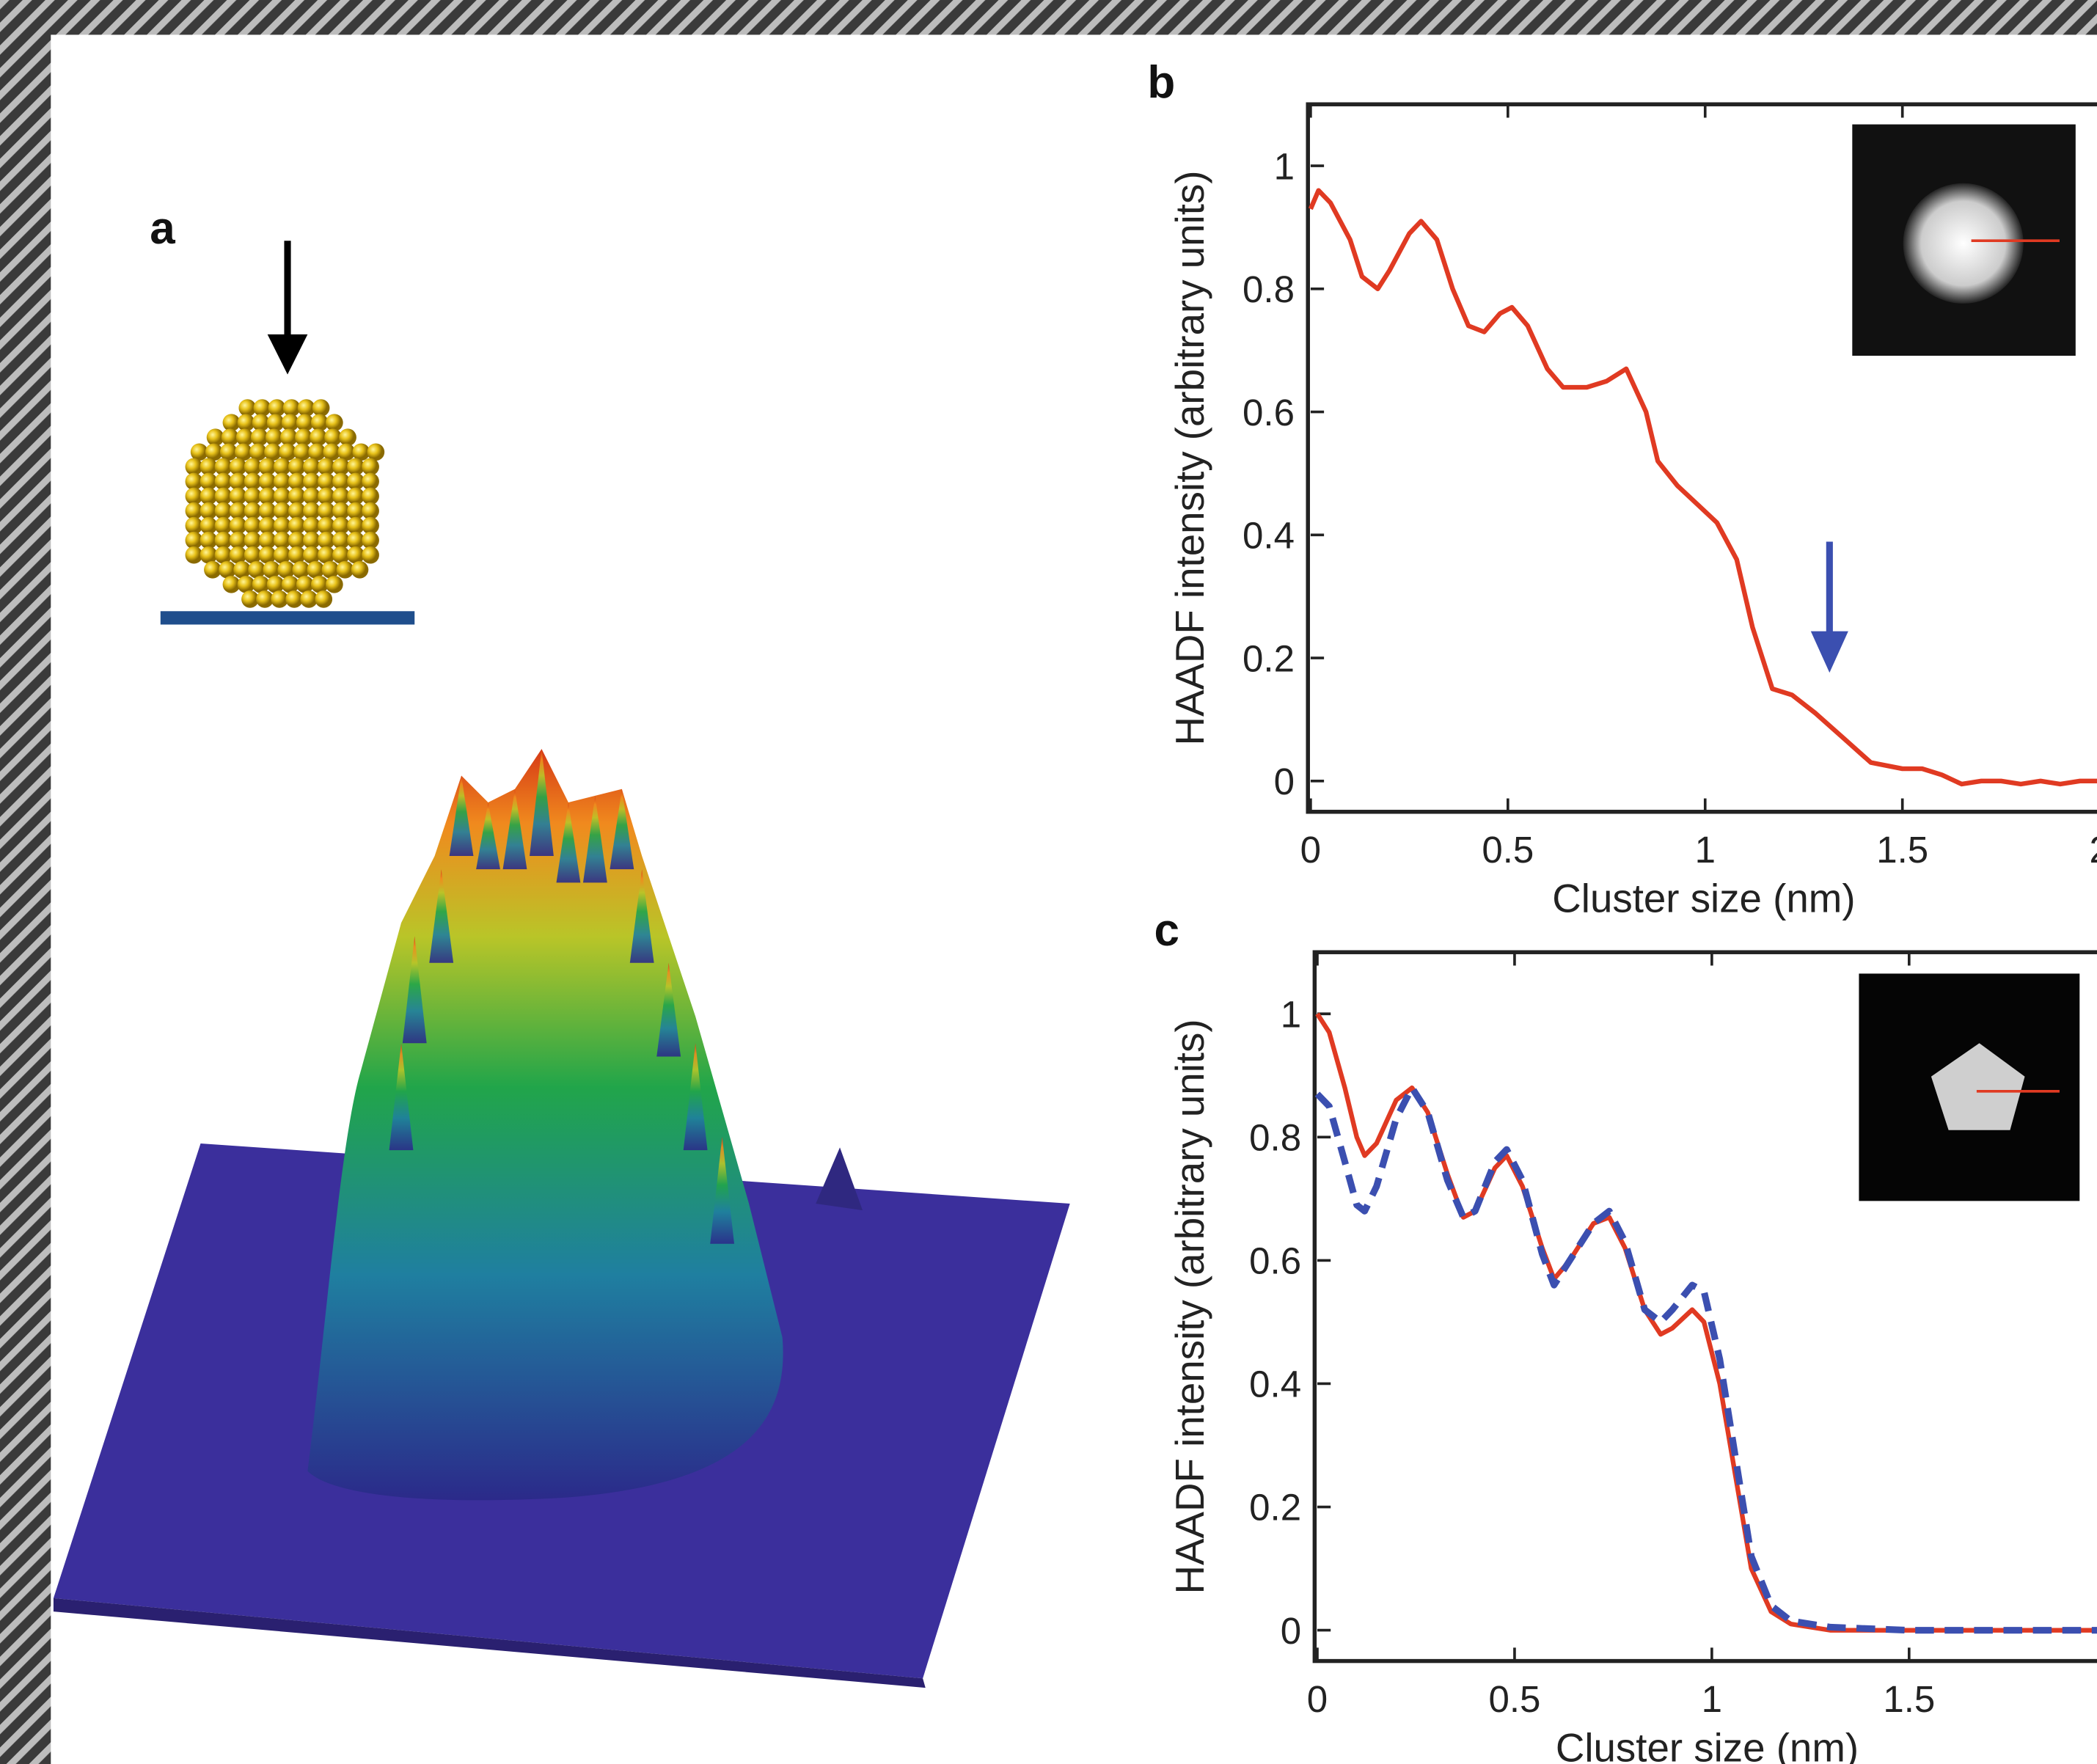 This screenshot has height=1764, width=2097. What do you see at coordinates (490, 1643) in the screenshot?
I see `surface-edge` at bounding box center [490, 1643].